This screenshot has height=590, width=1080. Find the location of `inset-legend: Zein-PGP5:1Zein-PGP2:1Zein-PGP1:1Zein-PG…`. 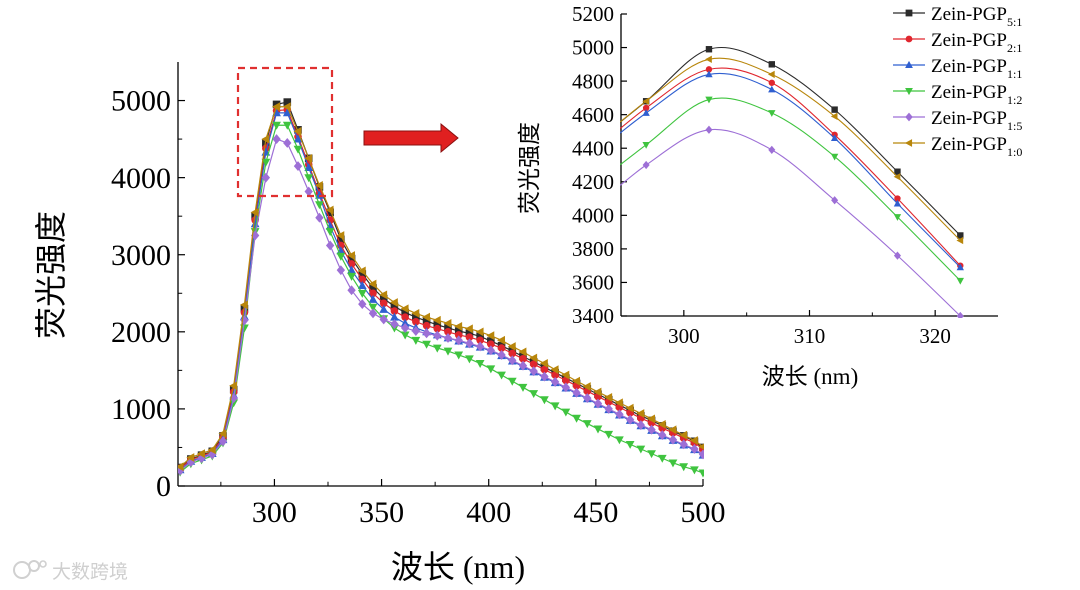

inset-legend: Zein-PGP5:1Zein-PGP2:1Zein-PGP1:1Zein-PG… is located at coordinates (957, 81).